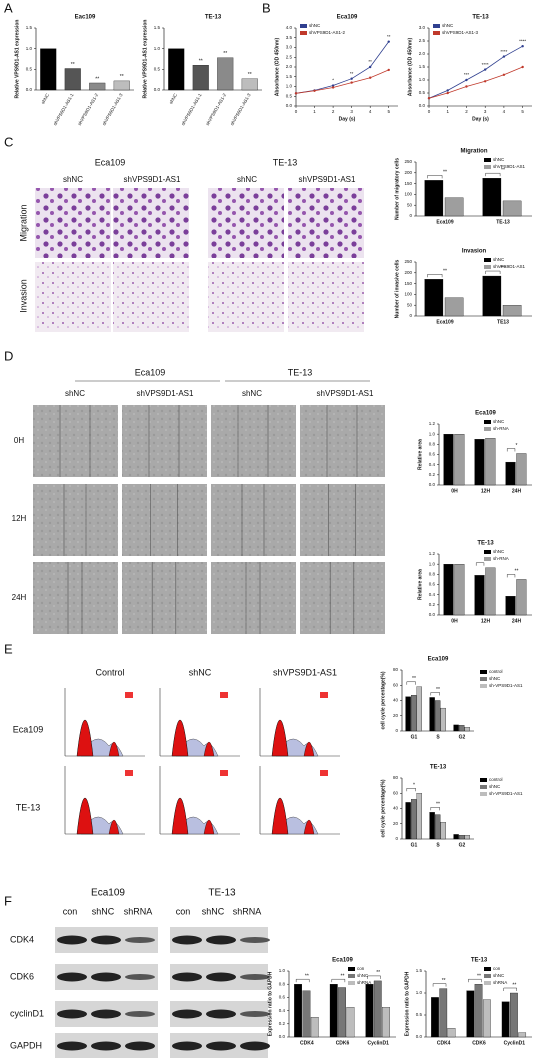 The height and width of the screenshot is (1063, 536). Describe the element at coordinates (408, 272) in the screenshot. I see `y-tick-label: 200` at that location.